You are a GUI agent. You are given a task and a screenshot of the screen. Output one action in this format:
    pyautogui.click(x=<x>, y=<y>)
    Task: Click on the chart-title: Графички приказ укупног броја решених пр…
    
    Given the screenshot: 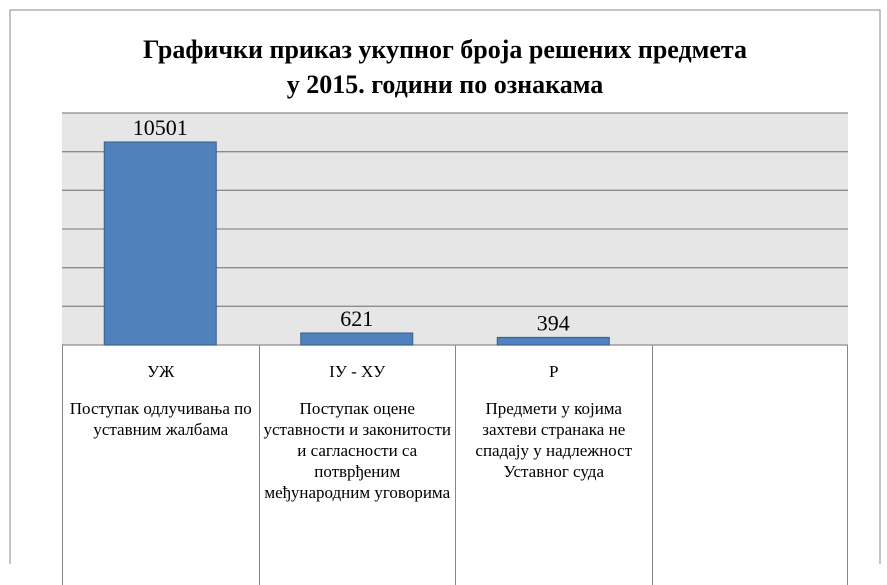 What is the action you would take?
    pyautogui.click(x=445, y=49)
    